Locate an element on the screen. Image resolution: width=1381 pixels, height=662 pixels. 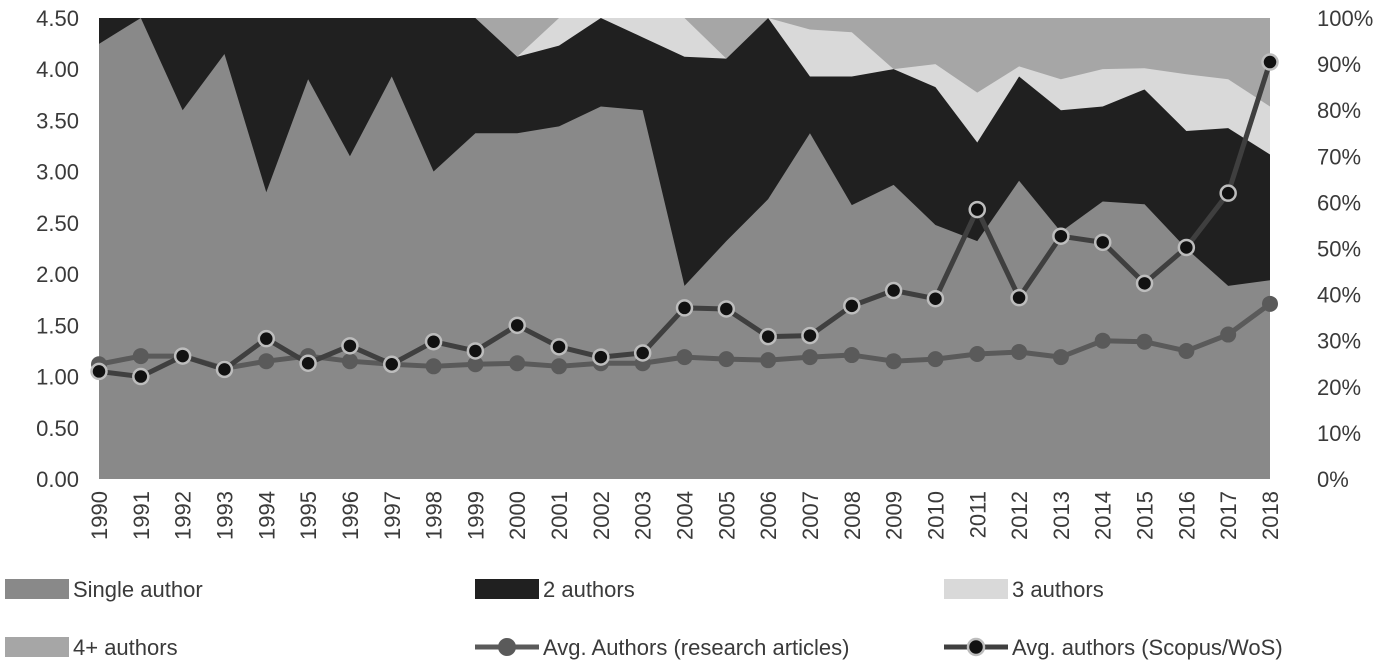
left-tick-label: 3.00 is located at coordinates (57, 172).